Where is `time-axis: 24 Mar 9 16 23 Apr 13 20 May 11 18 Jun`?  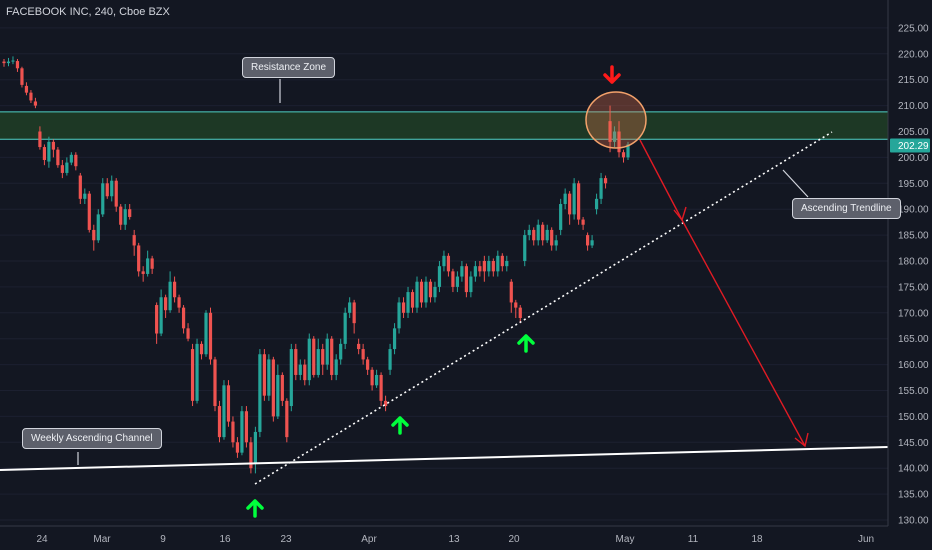
time-axis: 24 Mar 9 16 23 Apr 13 20 May 11 18 Jun is located at coordinates (444, 535).